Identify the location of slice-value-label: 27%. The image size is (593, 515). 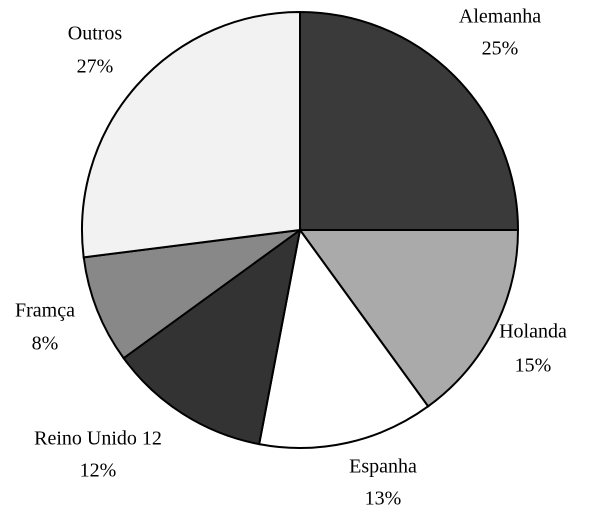
(95, 67).